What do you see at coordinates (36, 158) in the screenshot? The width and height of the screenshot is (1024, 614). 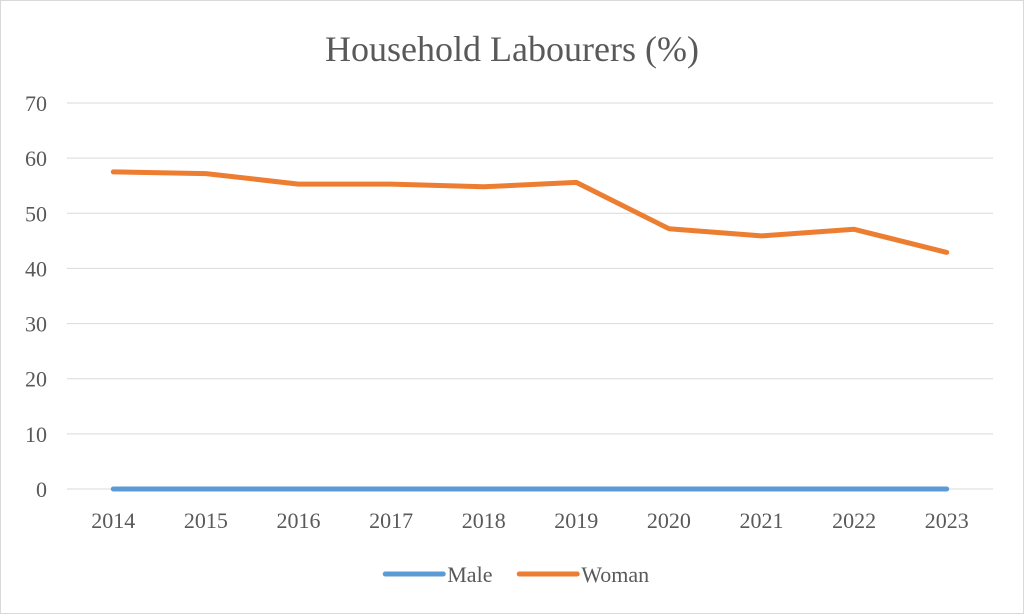 I see `y-tick-label: 60` at bounding box center [36, 158].